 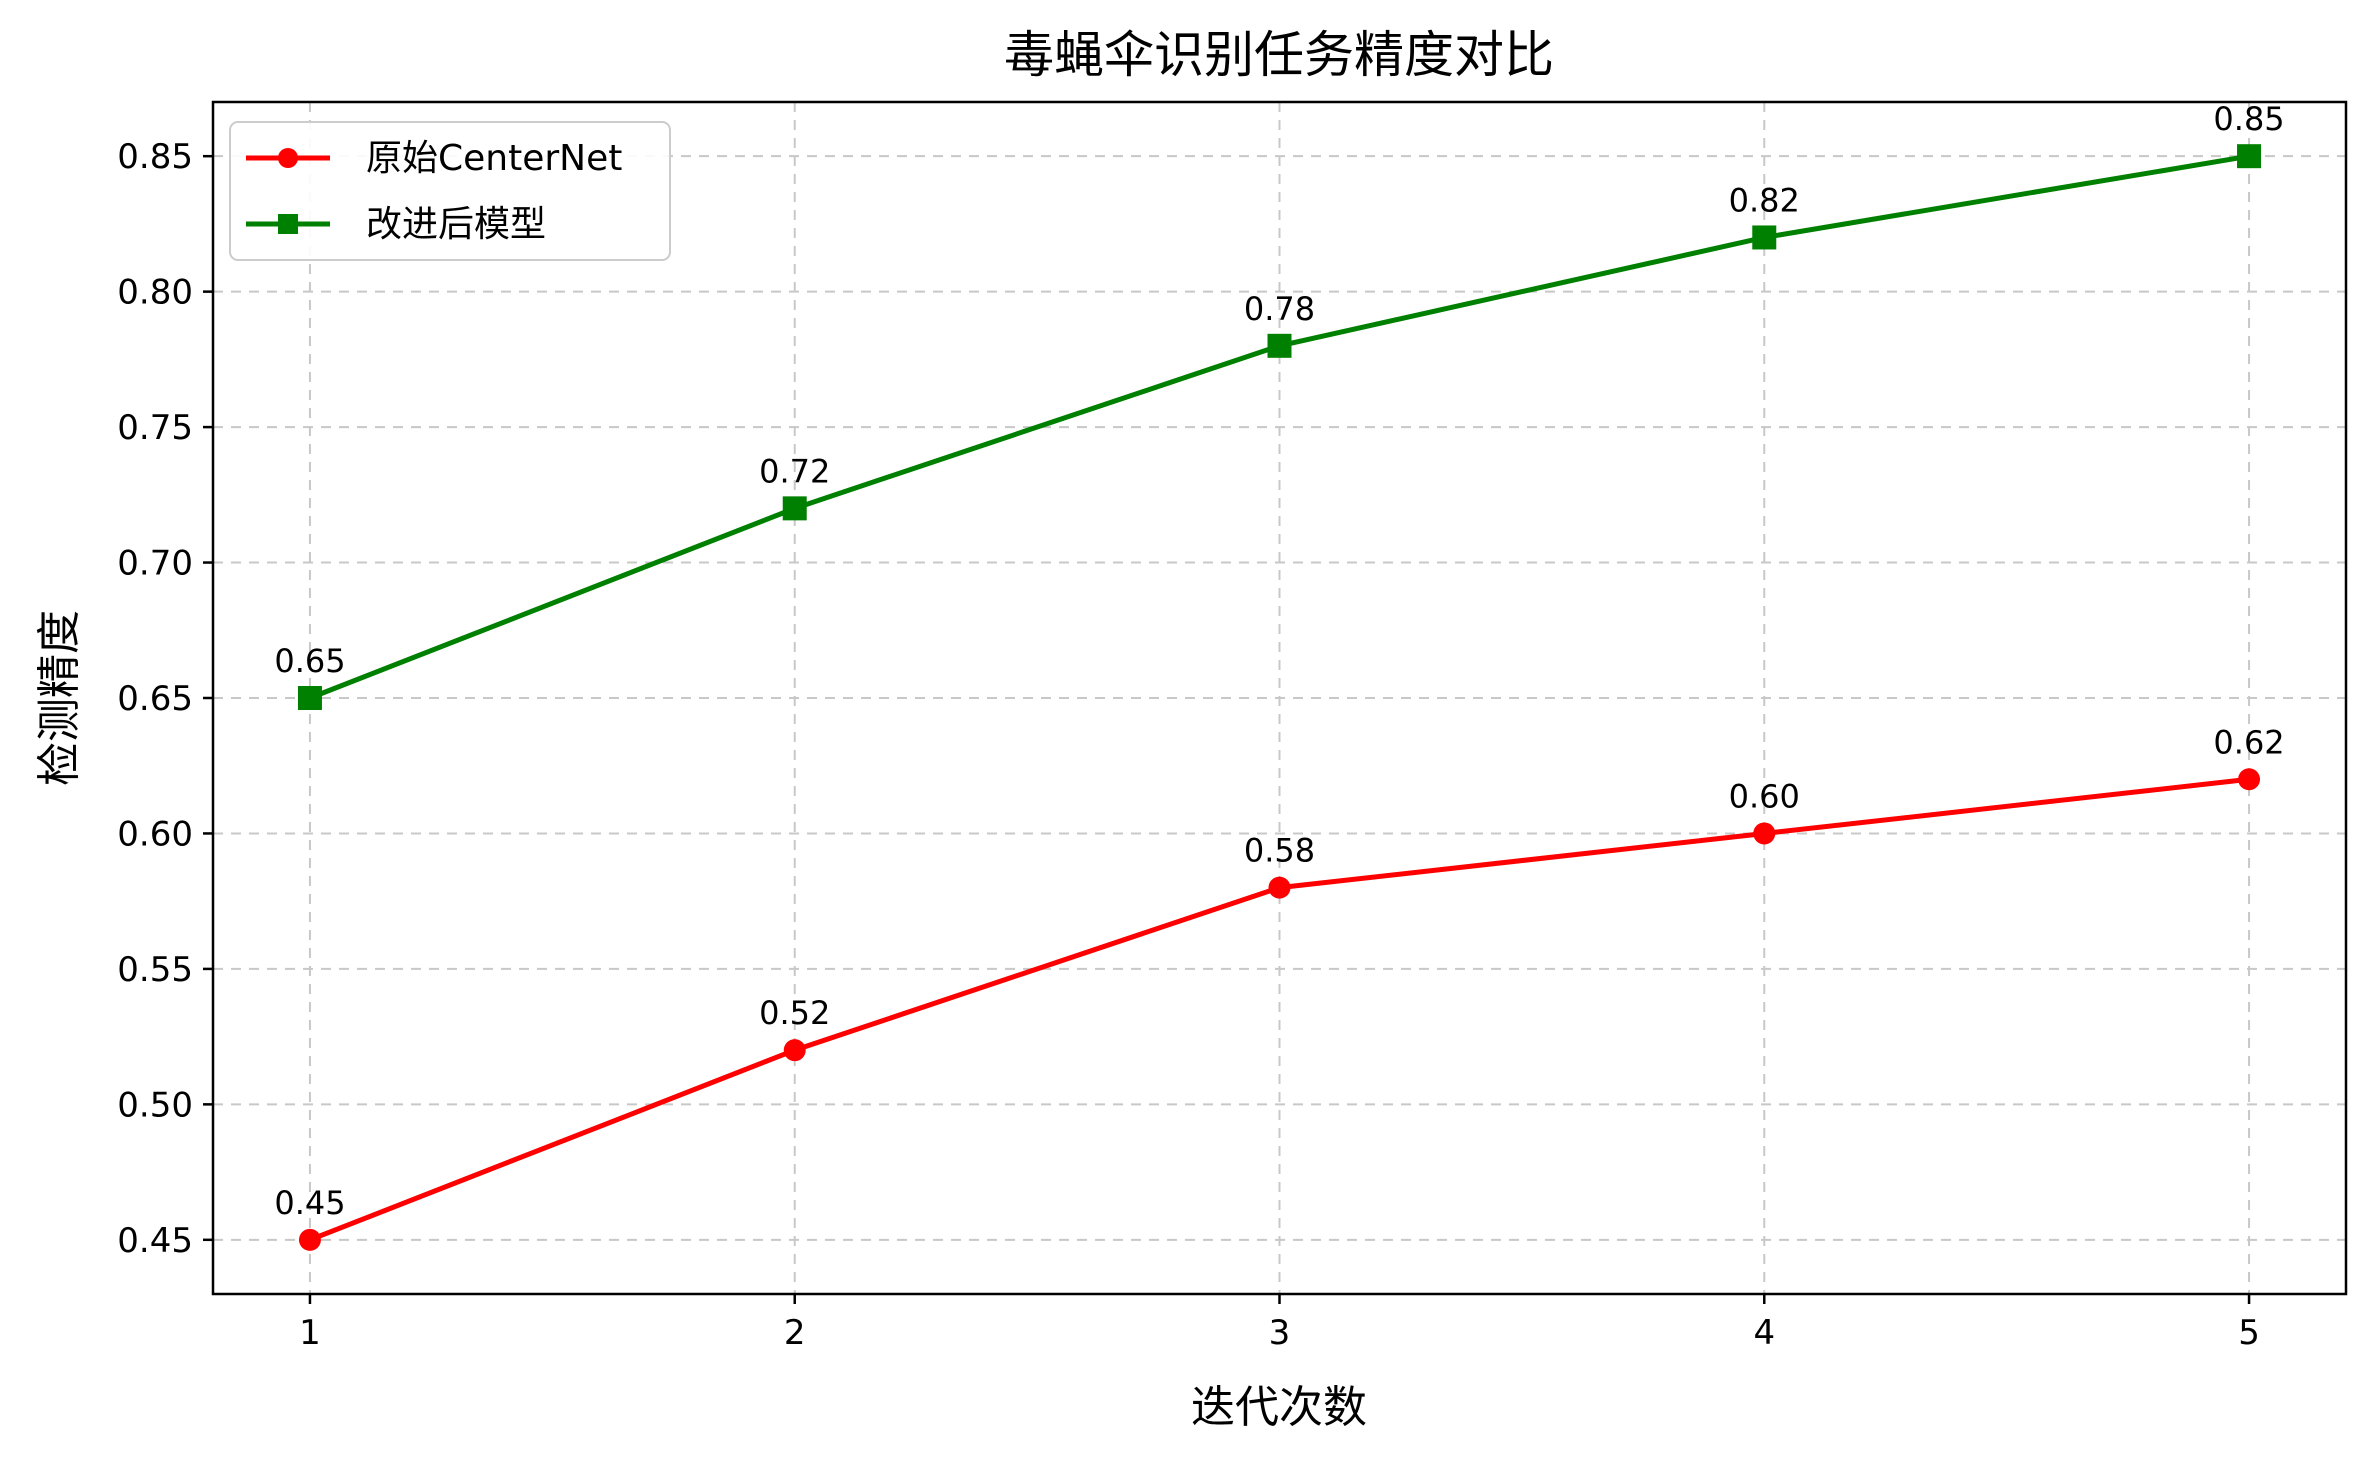 What do you see at coordinates (2248, 119) in the screenshot?
I see `data-label-improved: 0.85` at bounding box center [2248, 119].